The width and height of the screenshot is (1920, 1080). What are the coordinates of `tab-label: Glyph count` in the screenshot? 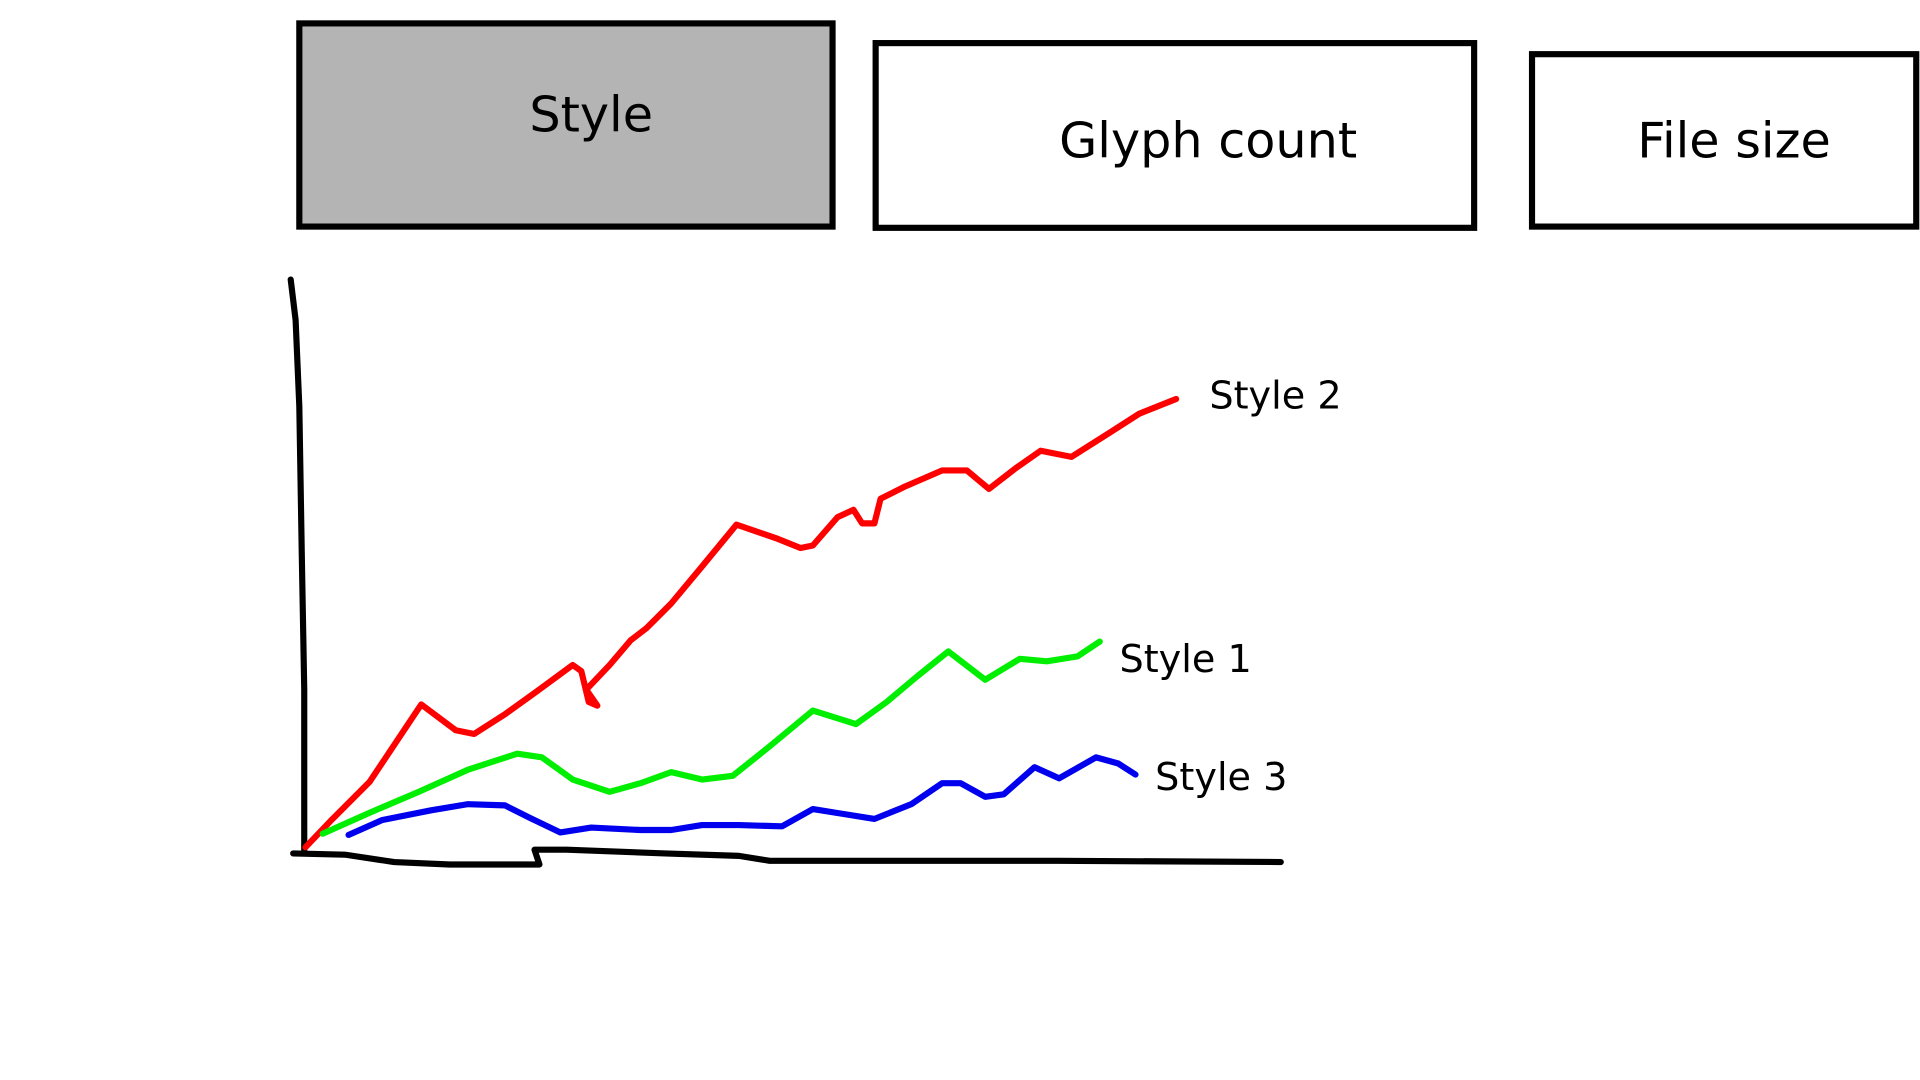 It's located at (1208, 141).